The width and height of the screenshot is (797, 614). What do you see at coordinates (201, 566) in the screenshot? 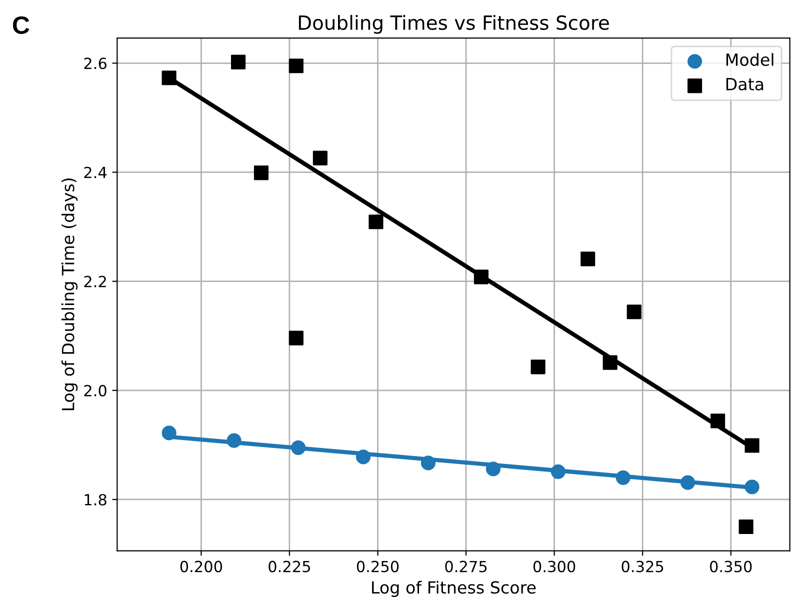
I see `x-tick-label: 0.200` at bounding box center [201, 566].